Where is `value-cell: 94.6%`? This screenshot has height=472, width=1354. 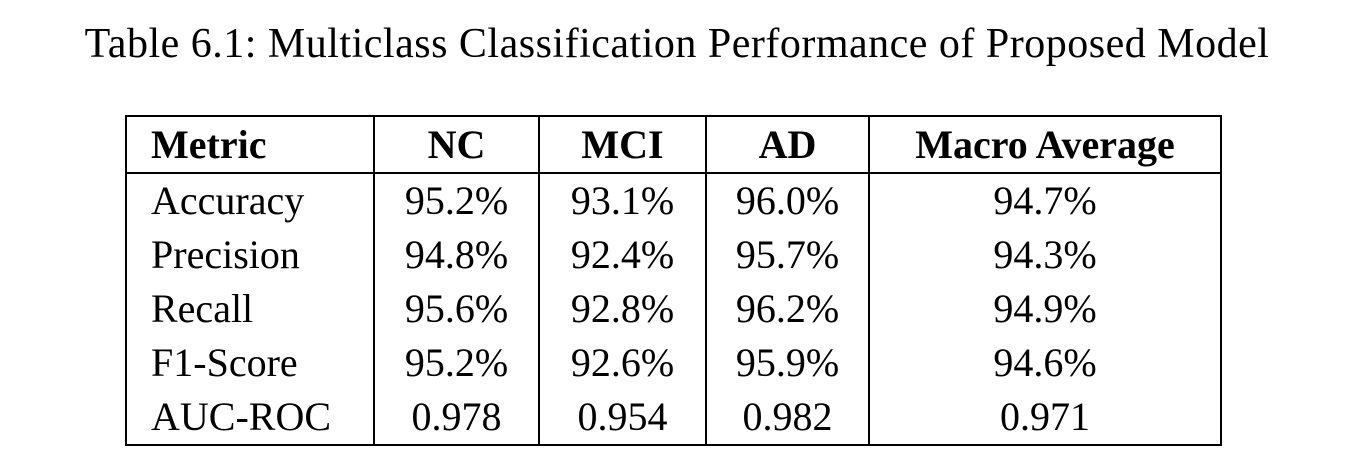 value-cell: 94.6% is located at coordinates (1045, 363).